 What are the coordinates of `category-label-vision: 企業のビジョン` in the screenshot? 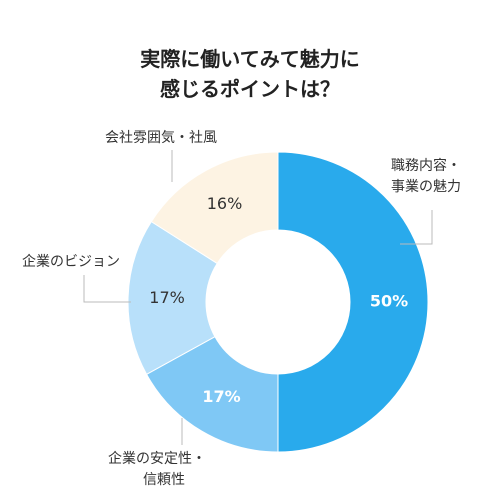 It's located at (71, 262).